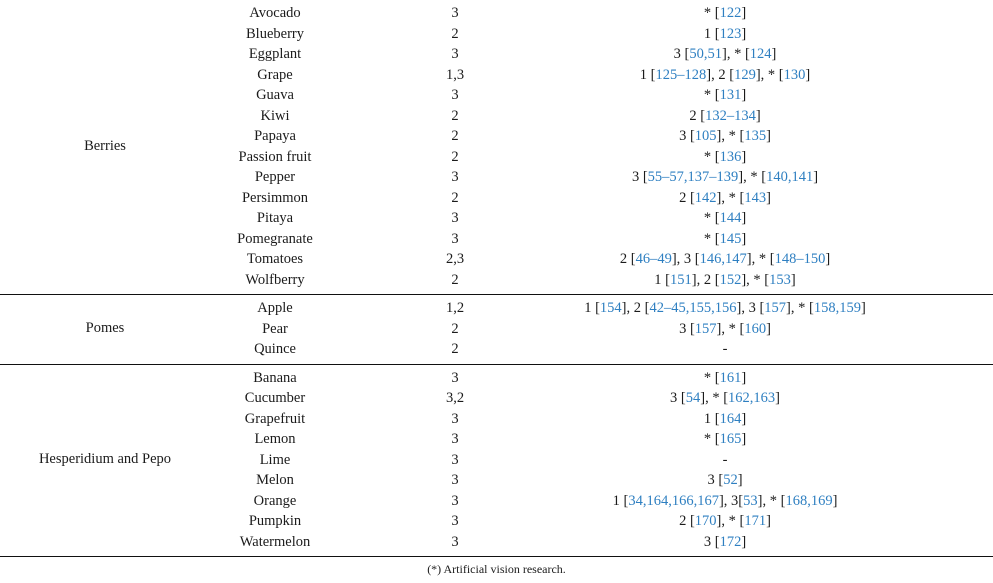 This screenshot has height=583, width=993. I want to click on ref-link: 170, so click(705, 521).